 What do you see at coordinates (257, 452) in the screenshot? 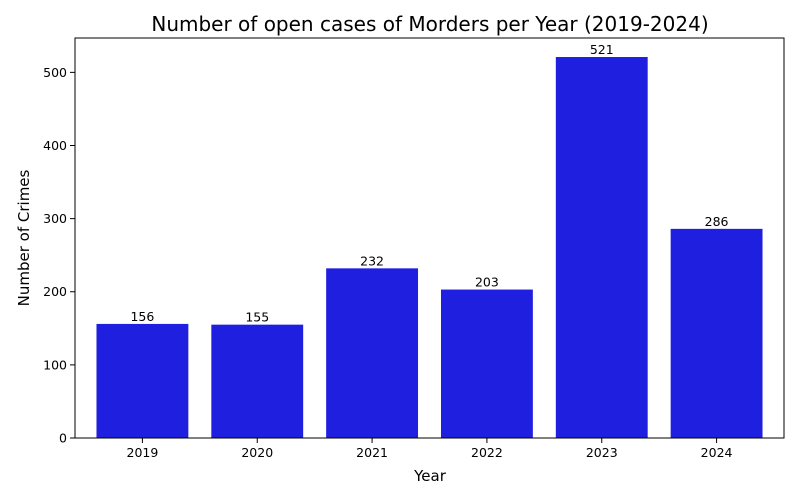
I see `x-tick-label-2020: 2020` at bounding box center [257, 452].